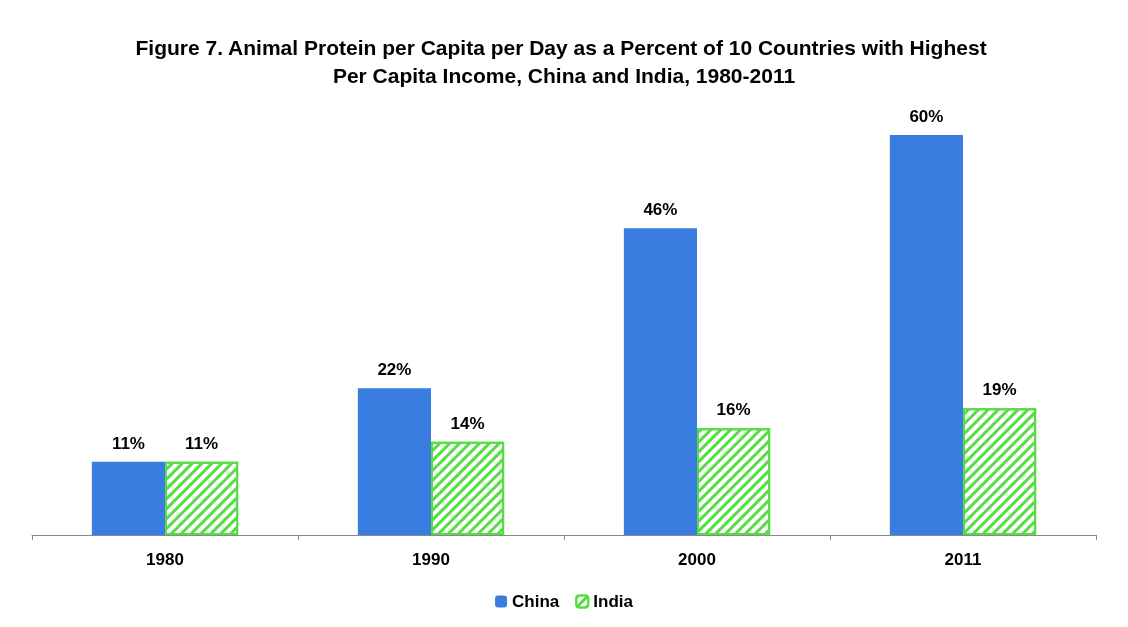  I want to click on data-label: 16%, so click(733, 410).